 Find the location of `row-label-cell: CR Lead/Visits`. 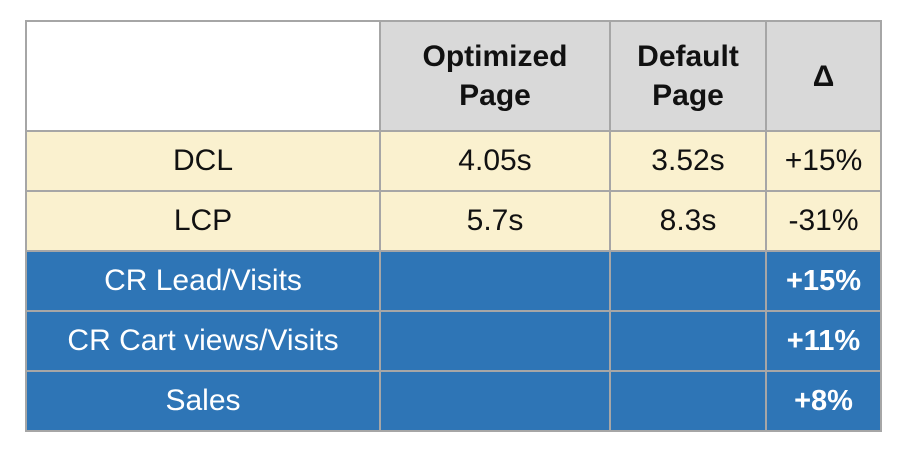

row-label-cell: CR Lead/Visits is located at coordinates (203, 281).